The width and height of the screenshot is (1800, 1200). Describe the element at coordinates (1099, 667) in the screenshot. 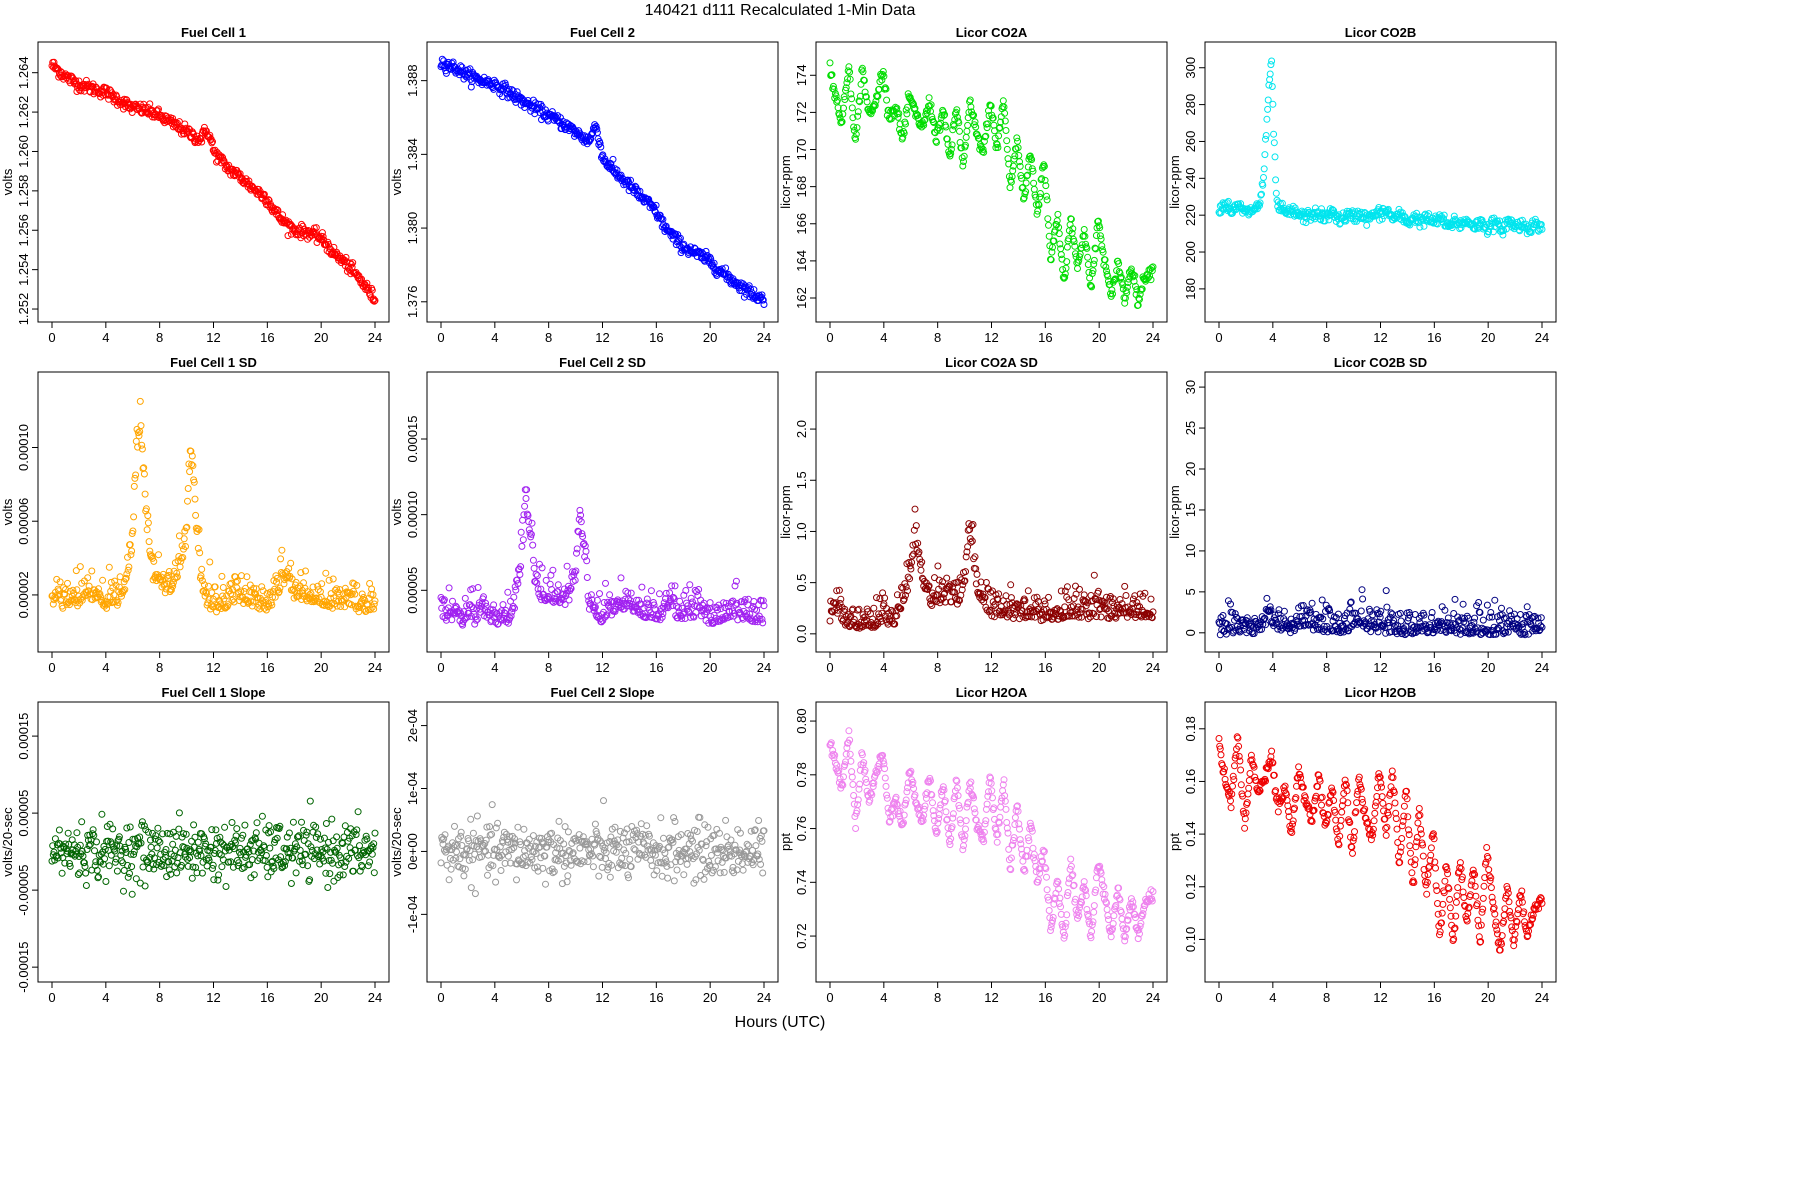

I see `x-tick-label: 20` at that location.